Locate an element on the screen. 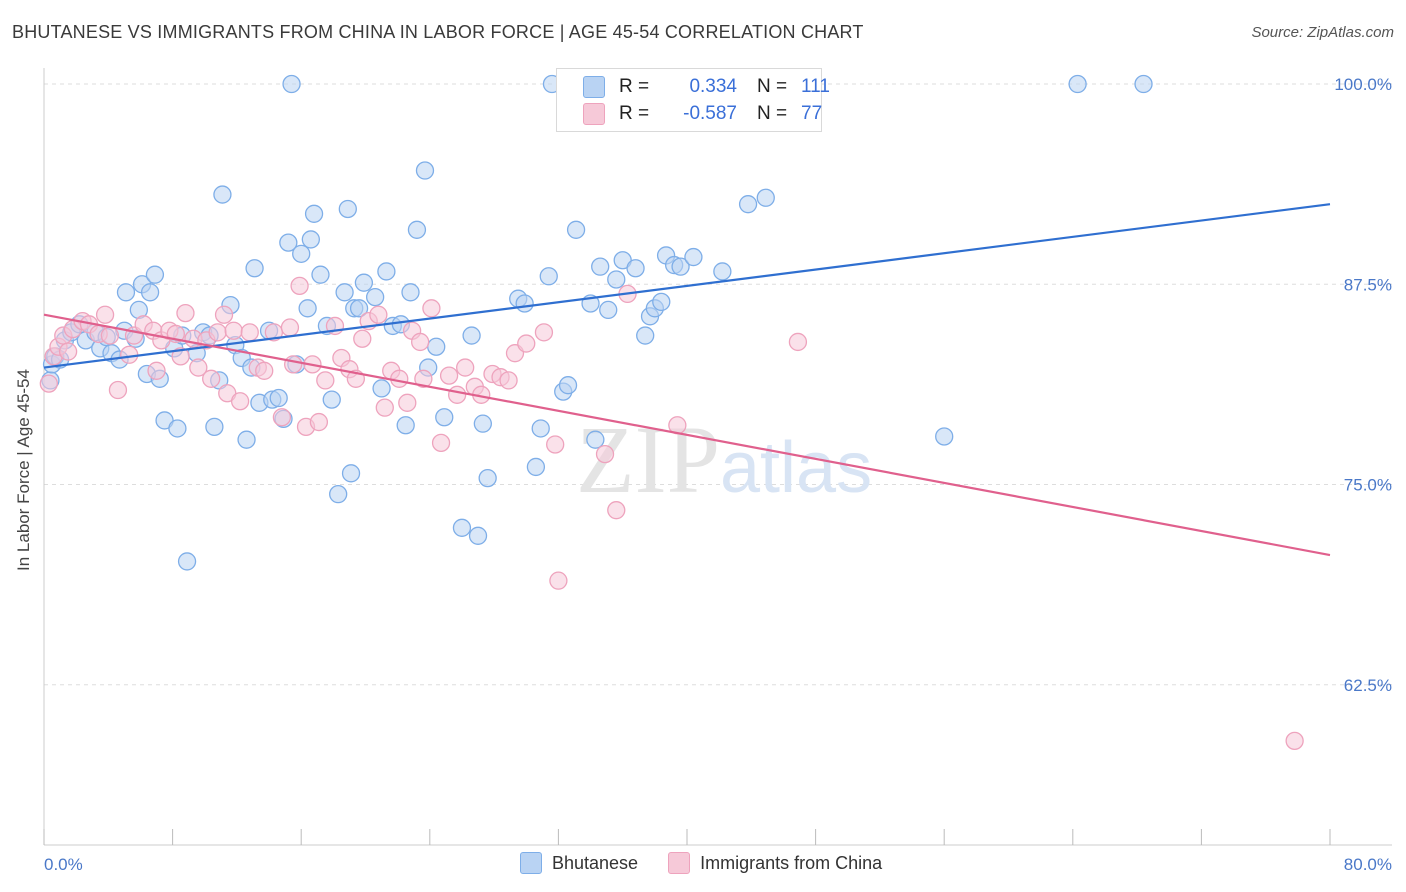  x-tick-label-max: 80.0% is located at coordinates (1368, 864).